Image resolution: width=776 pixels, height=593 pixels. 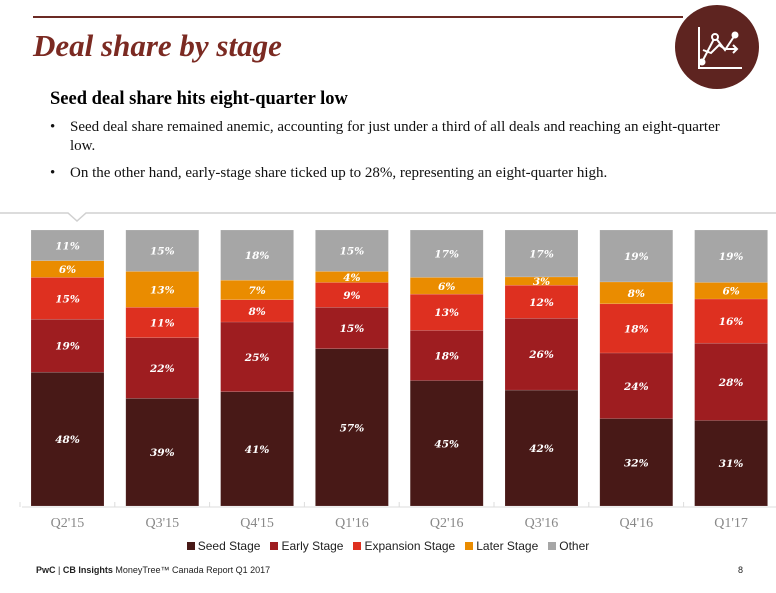 I want to click on data-label: 32%, so click(x=636, y=463).